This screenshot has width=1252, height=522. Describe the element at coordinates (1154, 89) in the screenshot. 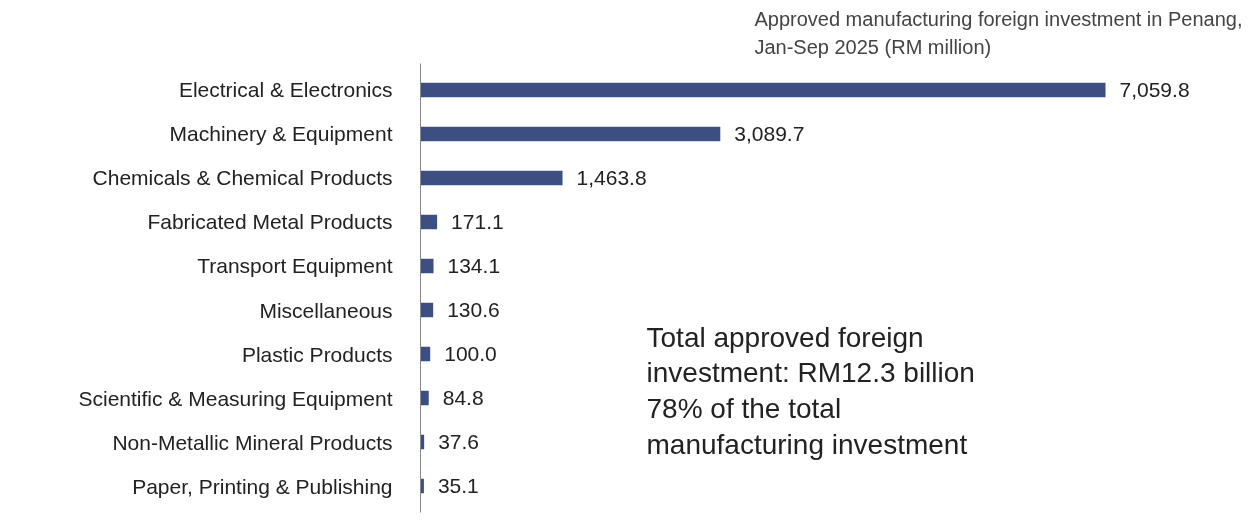

I see `data-label: 7,059.8` at that location.